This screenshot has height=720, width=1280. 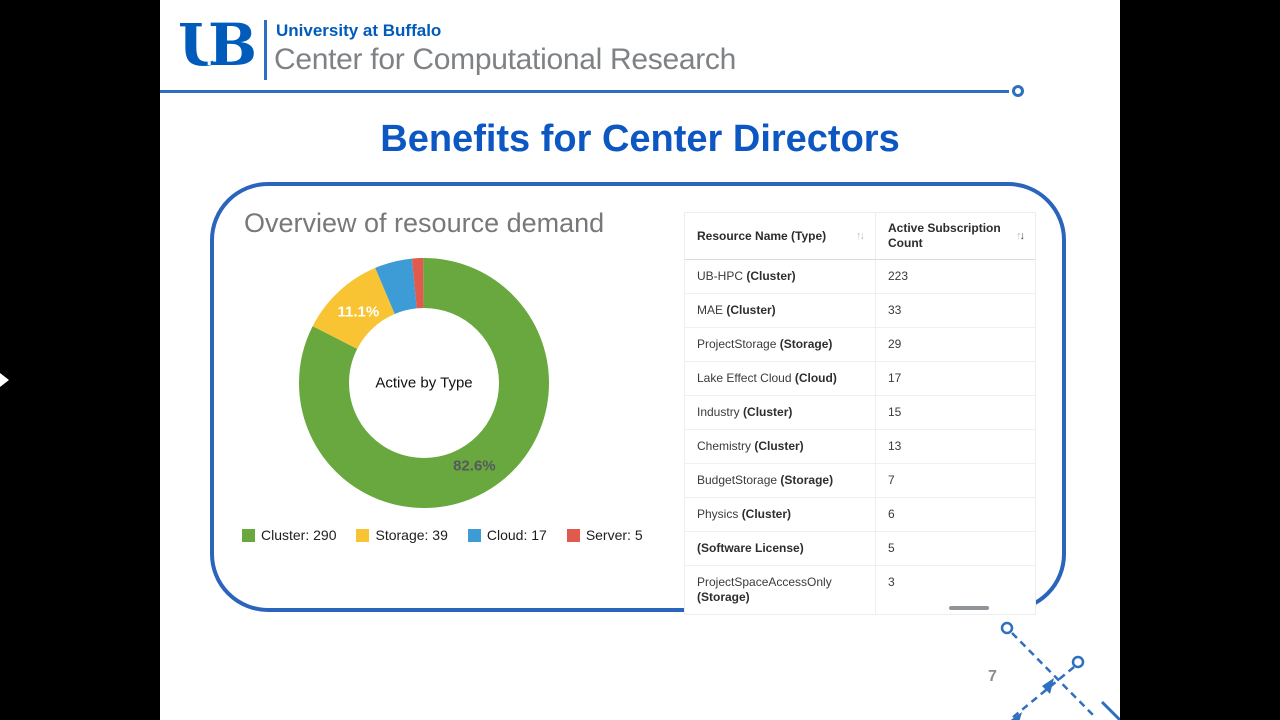 I want to click on table-row: MAE (Cluster) 33, so click(x=860, y=310).